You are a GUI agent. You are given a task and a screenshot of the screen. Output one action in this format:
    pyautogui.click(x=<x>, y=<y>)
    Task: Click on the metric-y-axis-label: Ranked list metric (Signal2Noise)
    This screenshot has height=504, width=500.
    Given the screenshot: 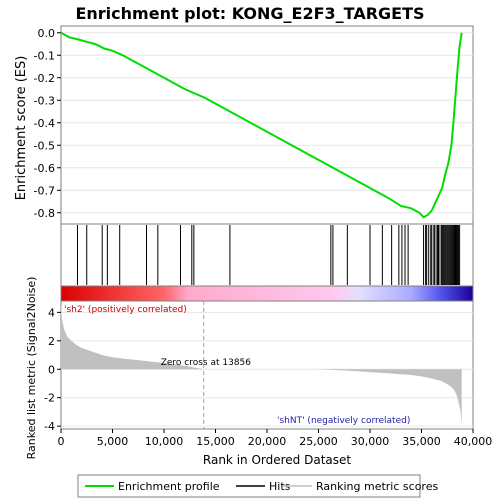 What is the action you would take?
    pyautogui.click(x=31, y=368)
    